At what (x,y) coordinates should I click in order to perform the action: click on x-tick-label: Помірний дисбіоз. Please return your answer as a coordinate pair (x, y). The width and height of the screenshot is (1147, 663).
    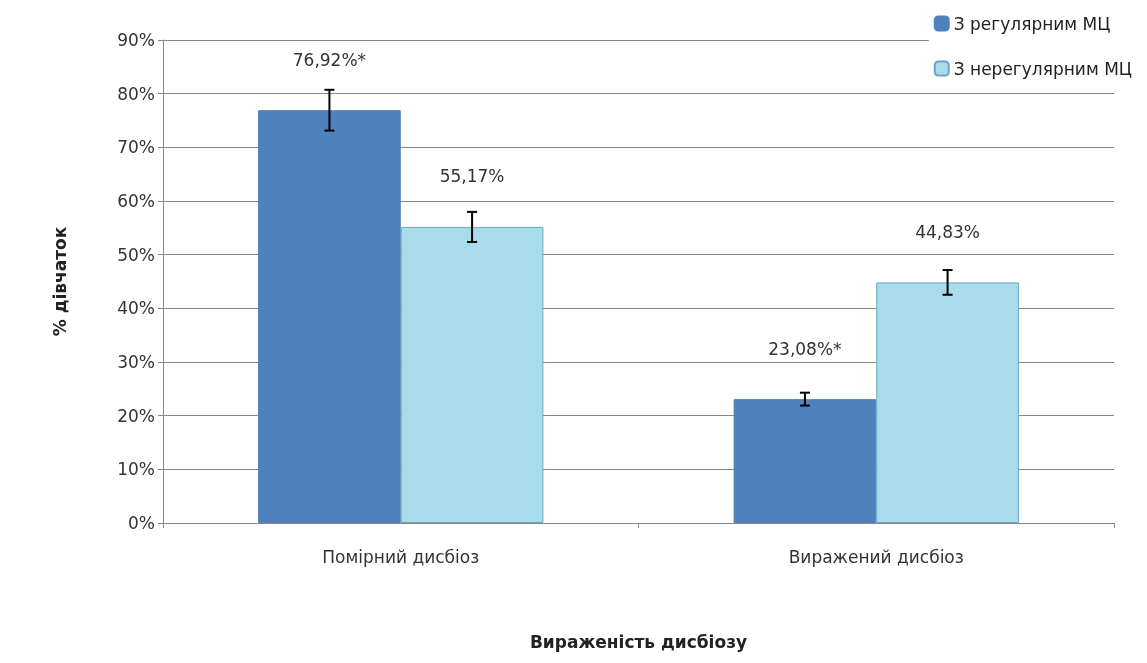
    Looking at the image, I should click on (401, 556).